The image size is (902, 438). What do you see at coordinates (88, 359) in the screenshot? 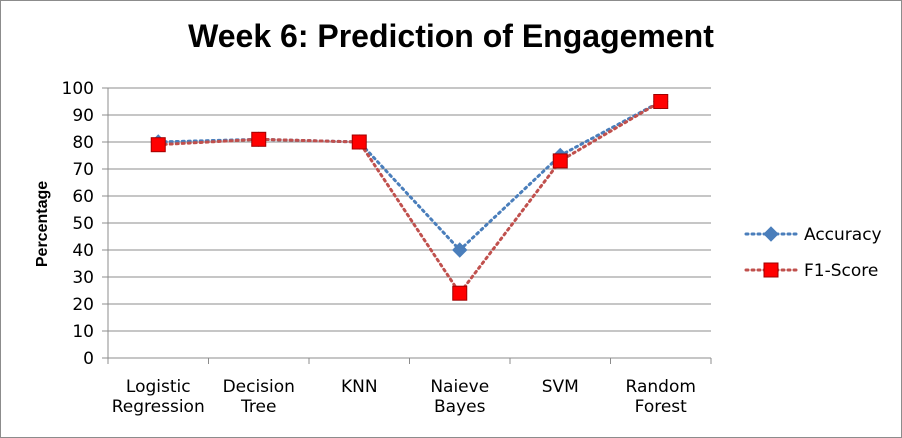
I see `y-tick-label: 0` at bounding box center [88, 359].